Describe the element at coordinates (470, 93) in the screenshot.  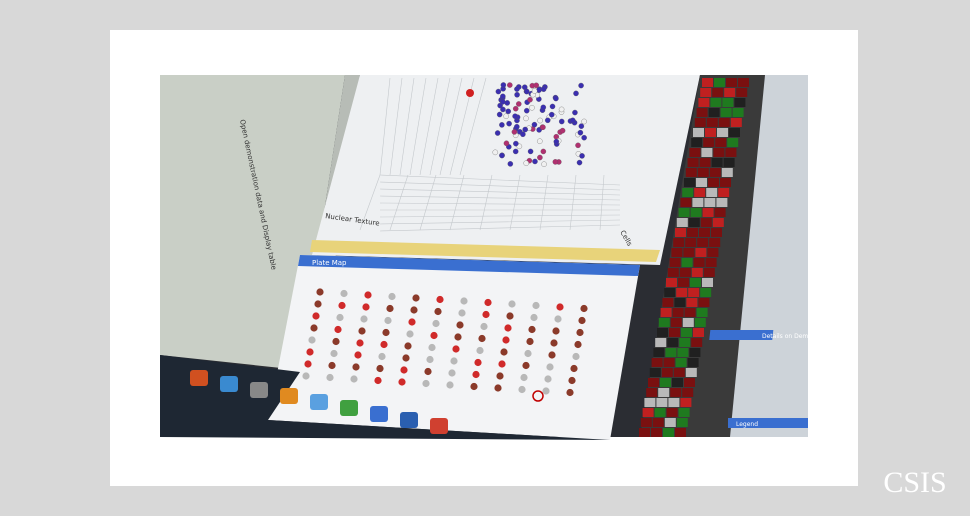
I see `highlight-point` at that location.